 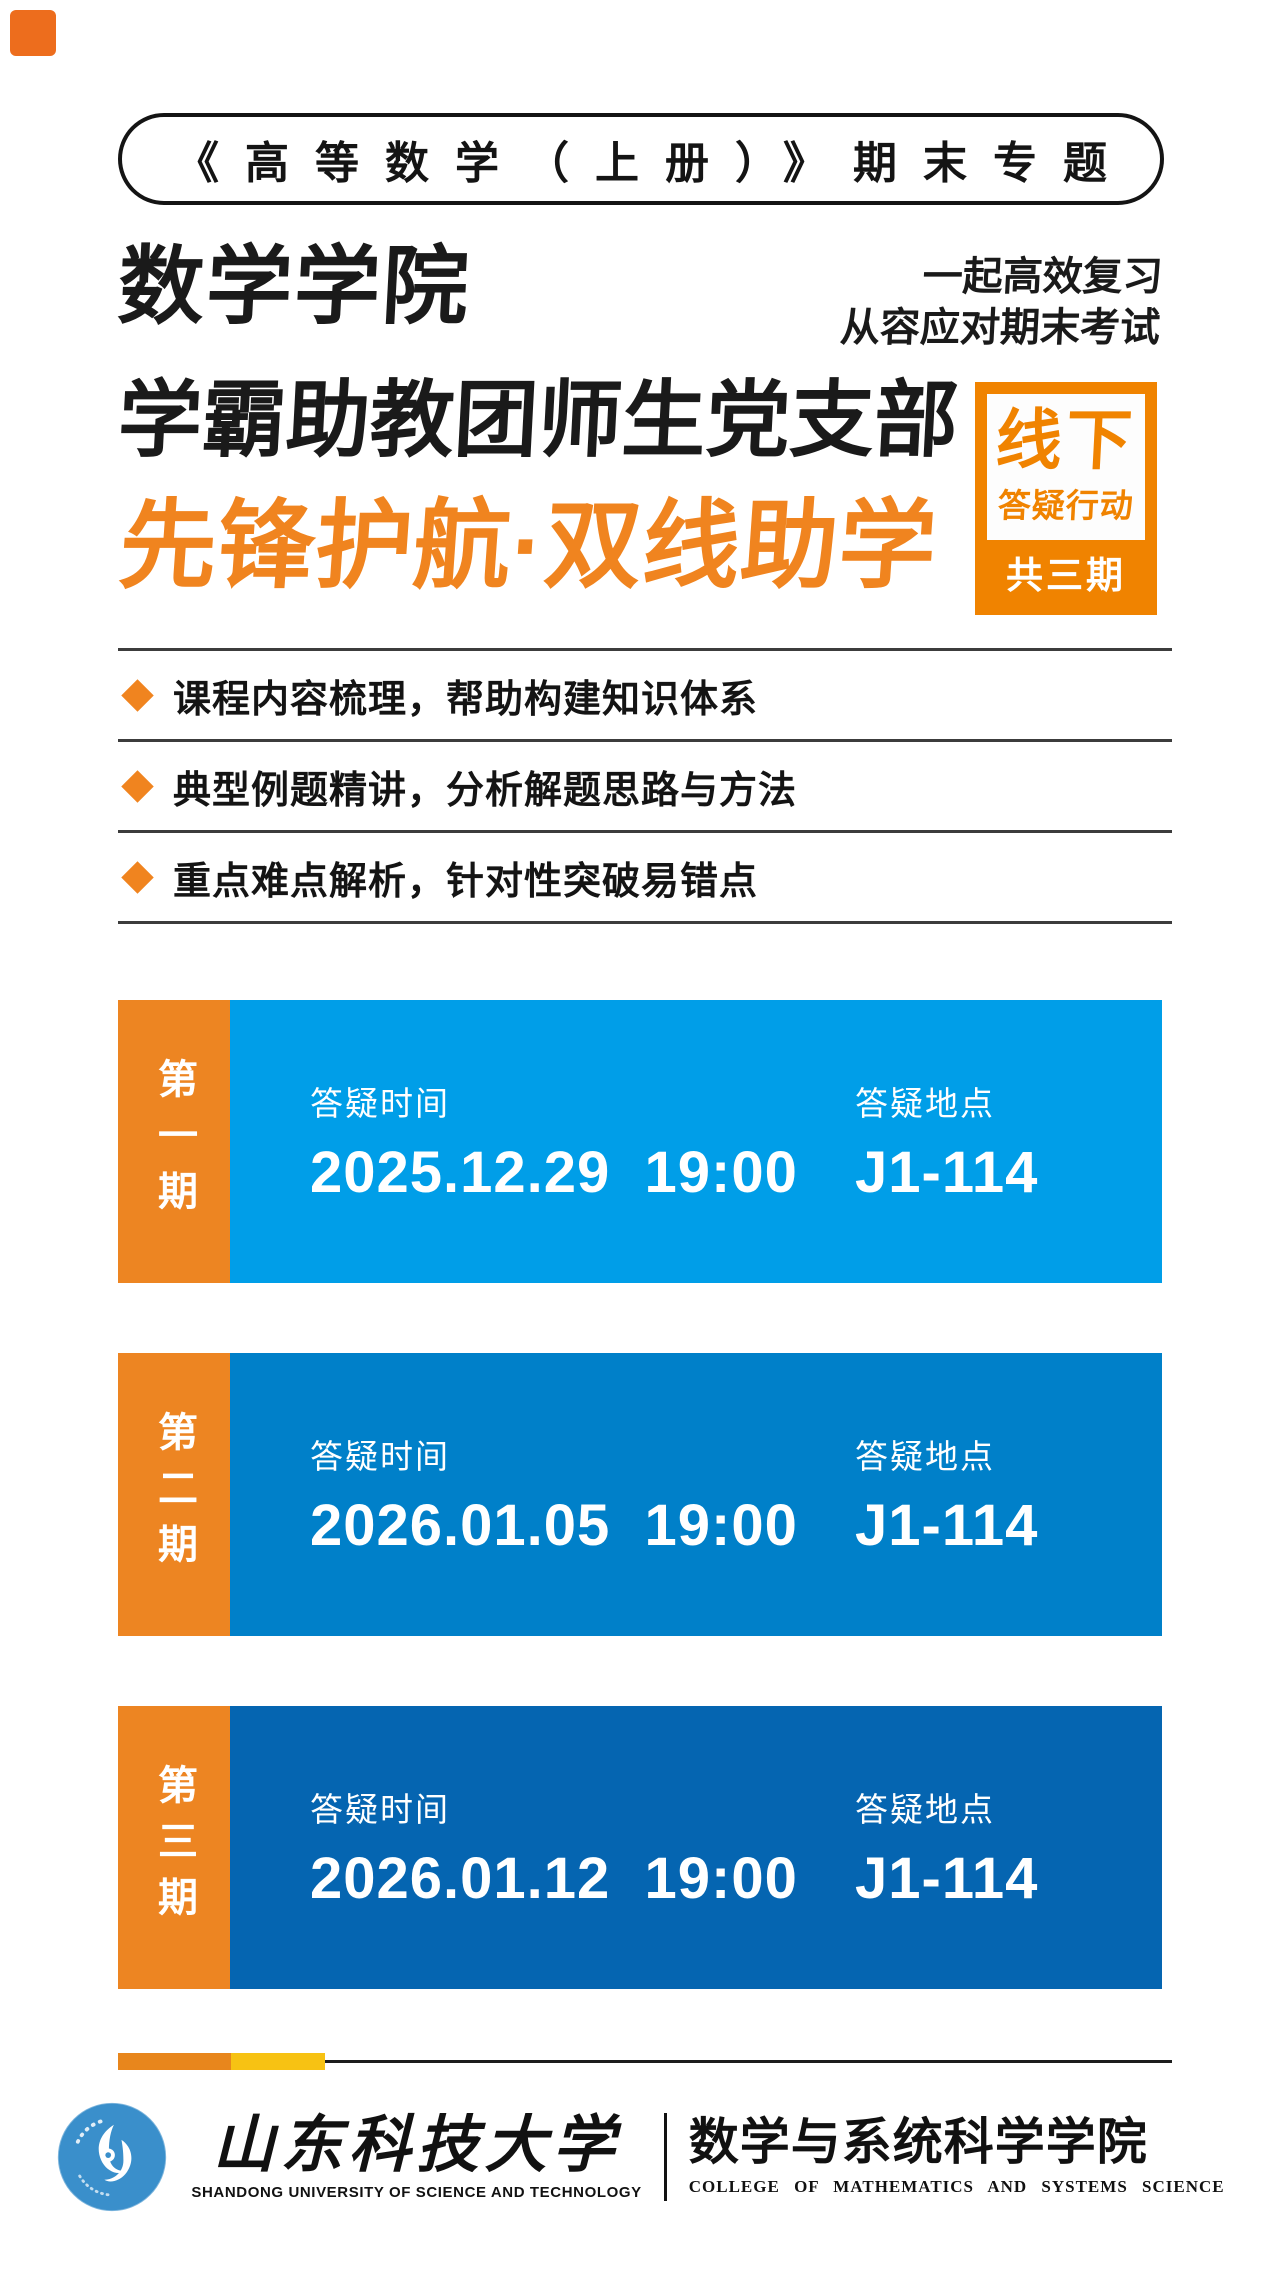 What do you see at coordinates (278, 2061) in the screenshot?
I see `separator-yellow-bar` at bounding box center [278, 2061].